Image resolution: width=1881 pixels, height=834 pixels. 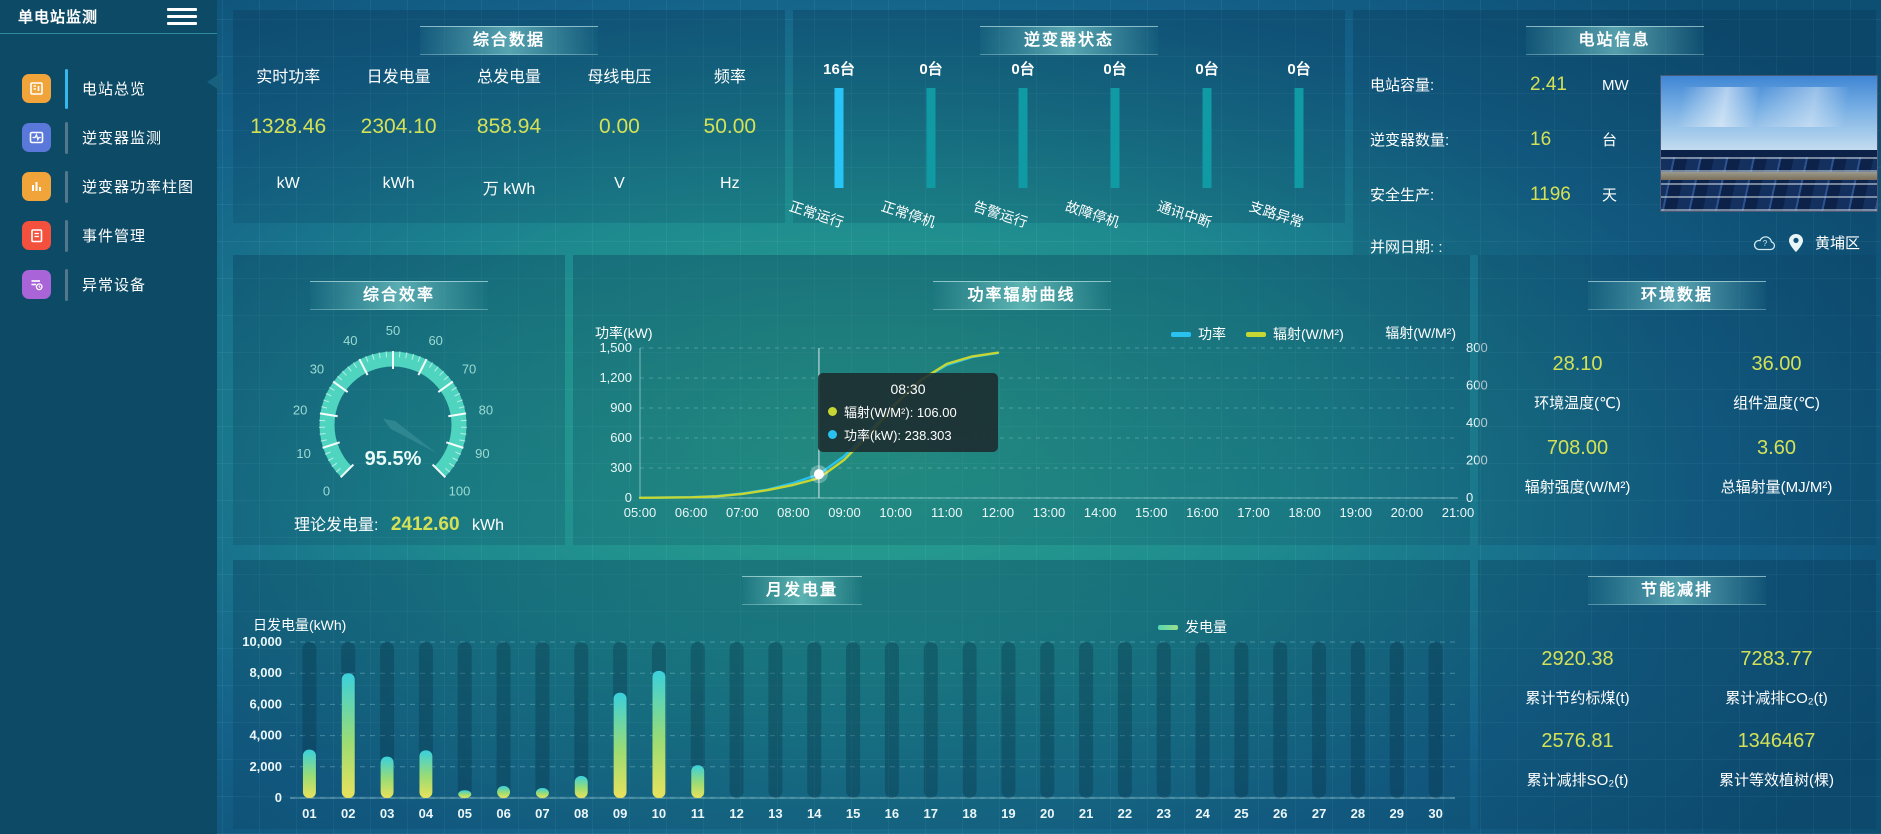 What do you see at coordinates (138, 187) in the screenshot?
I see `sidebar-item-label: 逆变器功率柱图` at bounding box center [138, 187].